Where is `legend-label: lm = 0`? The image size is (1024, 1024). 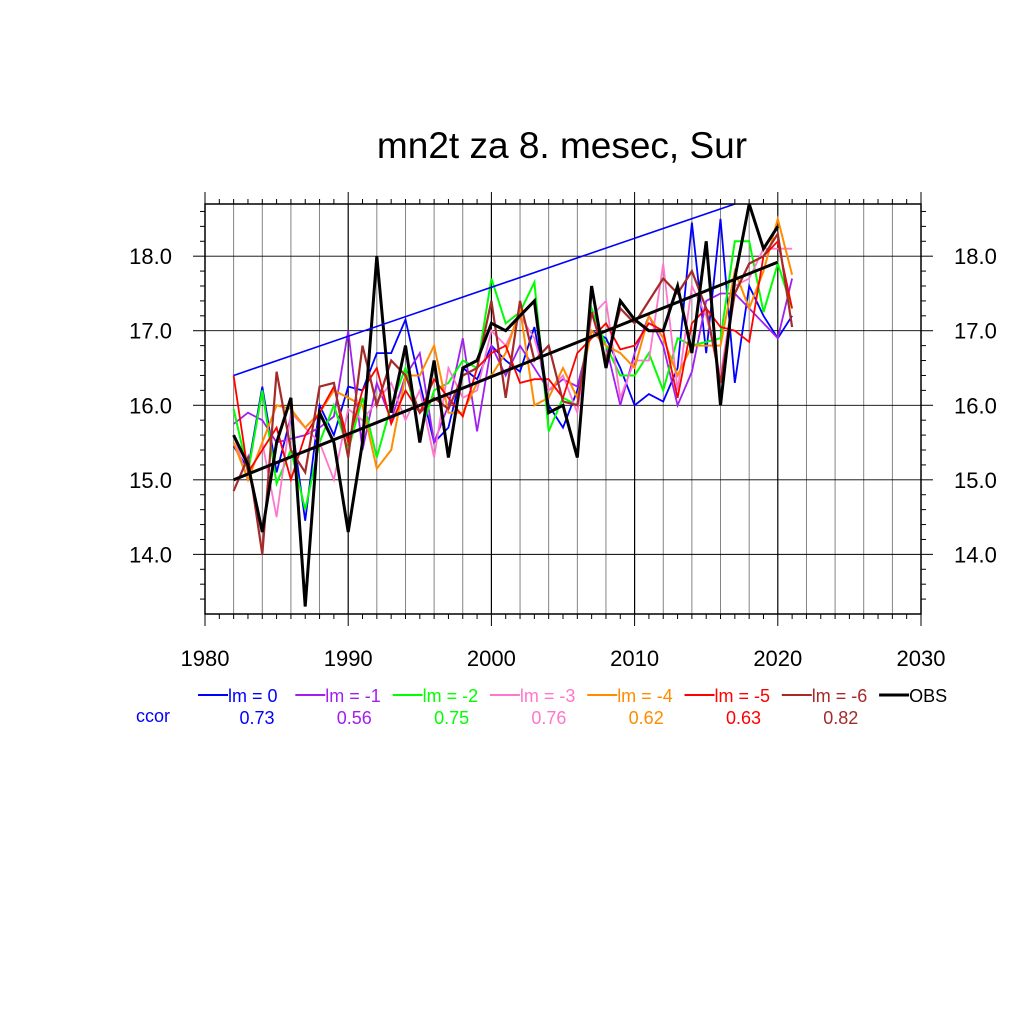 legend-label: lm = 0 is located at coordinates (253, 696).